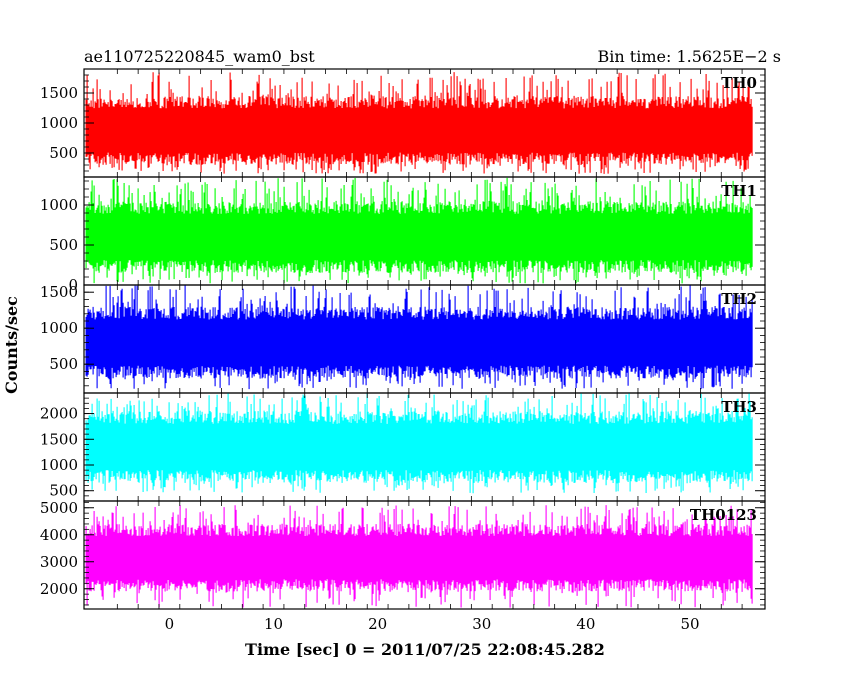 The height and width of the screenshot is (680, 850). What do you see at coordinates (377, 624) in the screenshot?
I see `x-tick-label: 20` at bounding box center [377, 624].